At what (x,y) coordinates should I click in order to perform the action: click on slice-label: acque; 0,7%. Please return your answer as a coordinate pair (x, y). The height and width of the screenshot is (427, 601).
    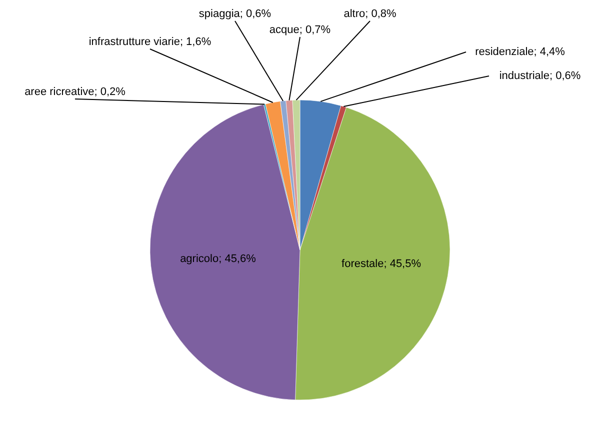
    Looking at the image, I should click on (300, 30).